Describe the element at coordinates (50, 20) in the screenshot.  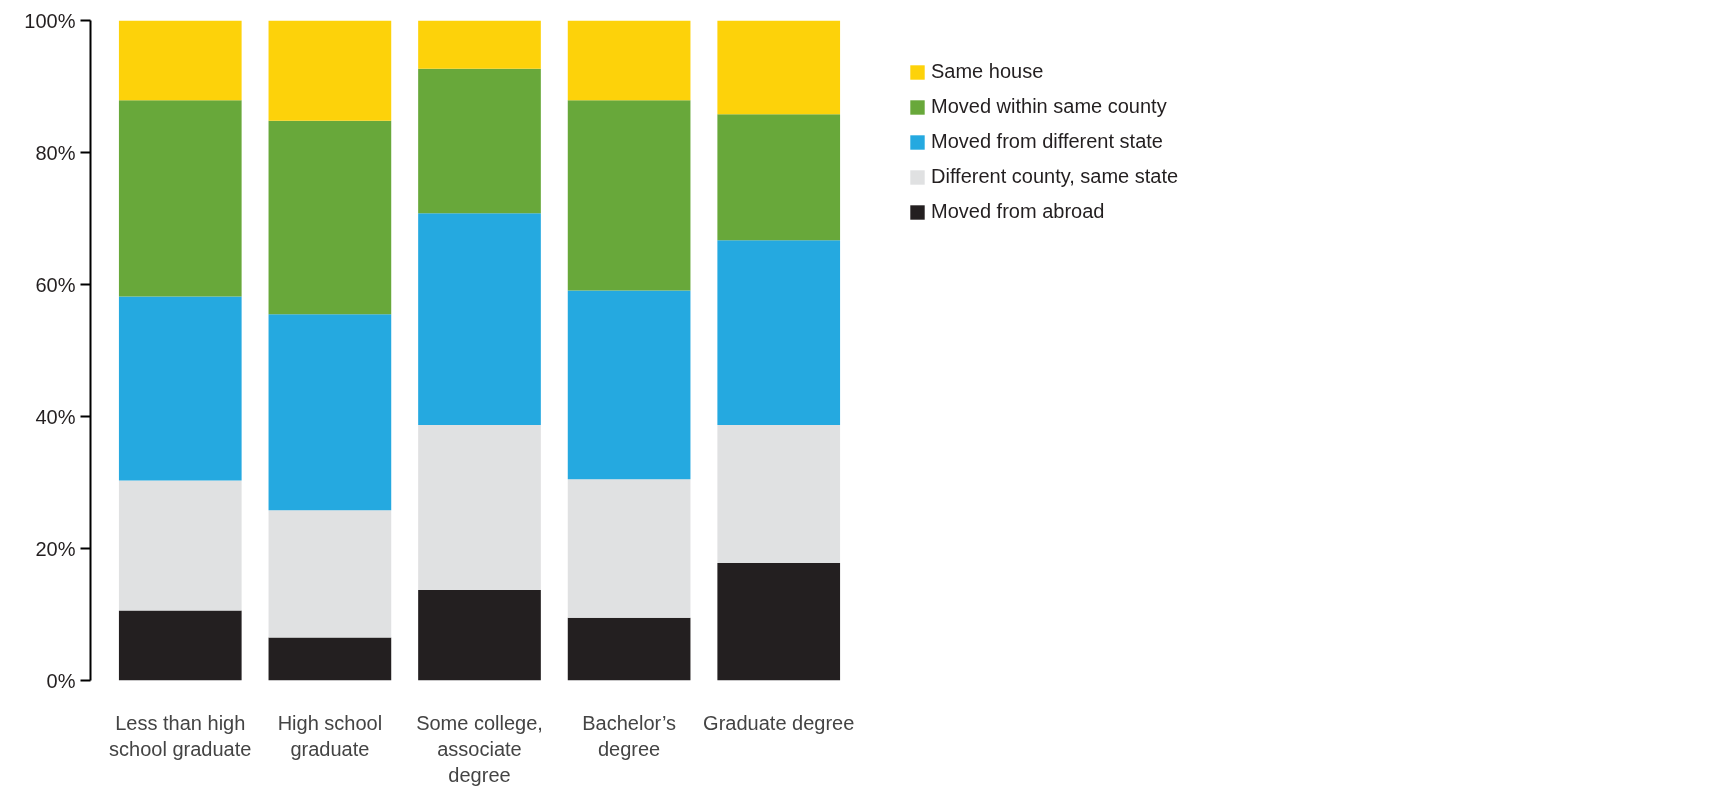
I see `y-tick-label: 100%` at that location.